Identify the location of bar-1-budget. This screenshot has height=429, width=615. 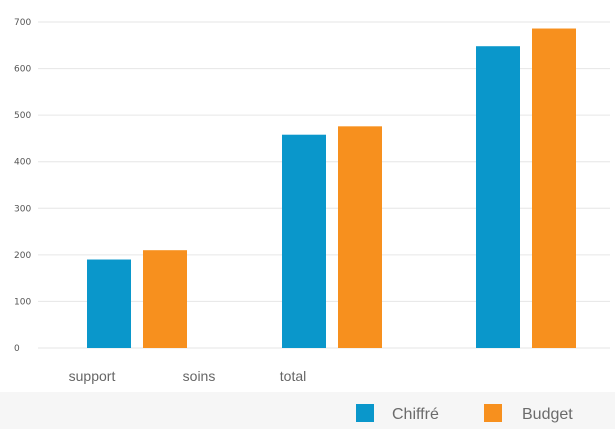
(165, 299).